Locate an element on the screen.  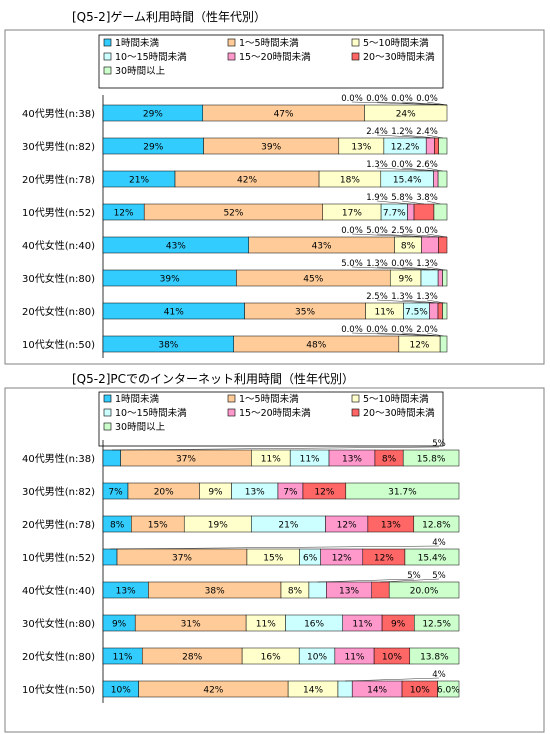
data-label: 6.0% is located at coordinates (448, 691).